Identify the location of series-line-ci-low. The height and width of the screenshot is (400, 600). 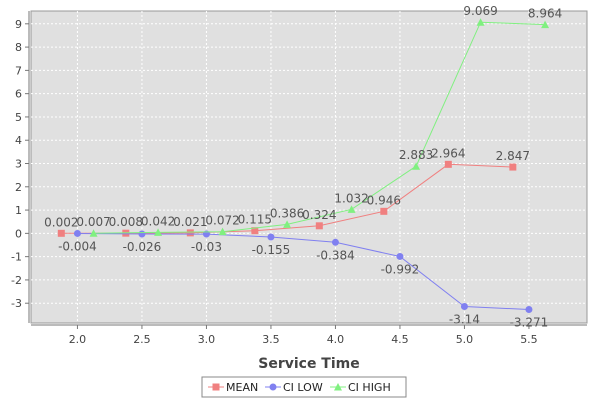
(303, 271).